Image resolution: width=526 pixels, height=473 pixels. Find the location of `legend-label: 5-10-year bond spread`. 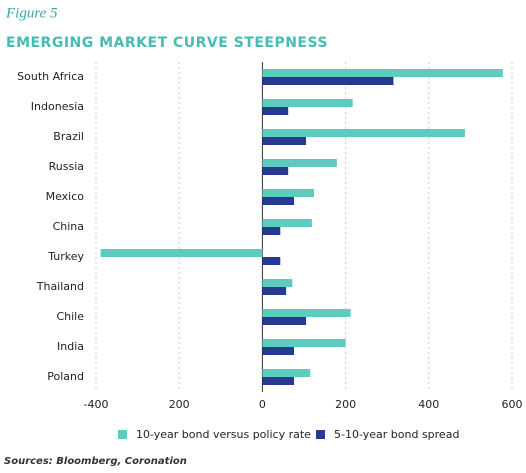

legend-label: 5-10-year bond spread is located at coordinates (396, 434).